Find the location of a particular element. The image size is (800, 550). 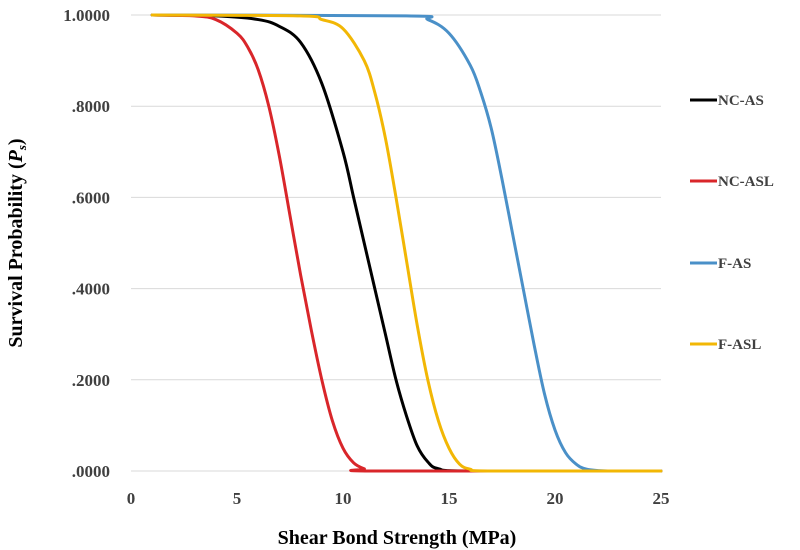

legend: NC-AS NC-ASL F-AS F-ASL is located at coordinates (732, 223).